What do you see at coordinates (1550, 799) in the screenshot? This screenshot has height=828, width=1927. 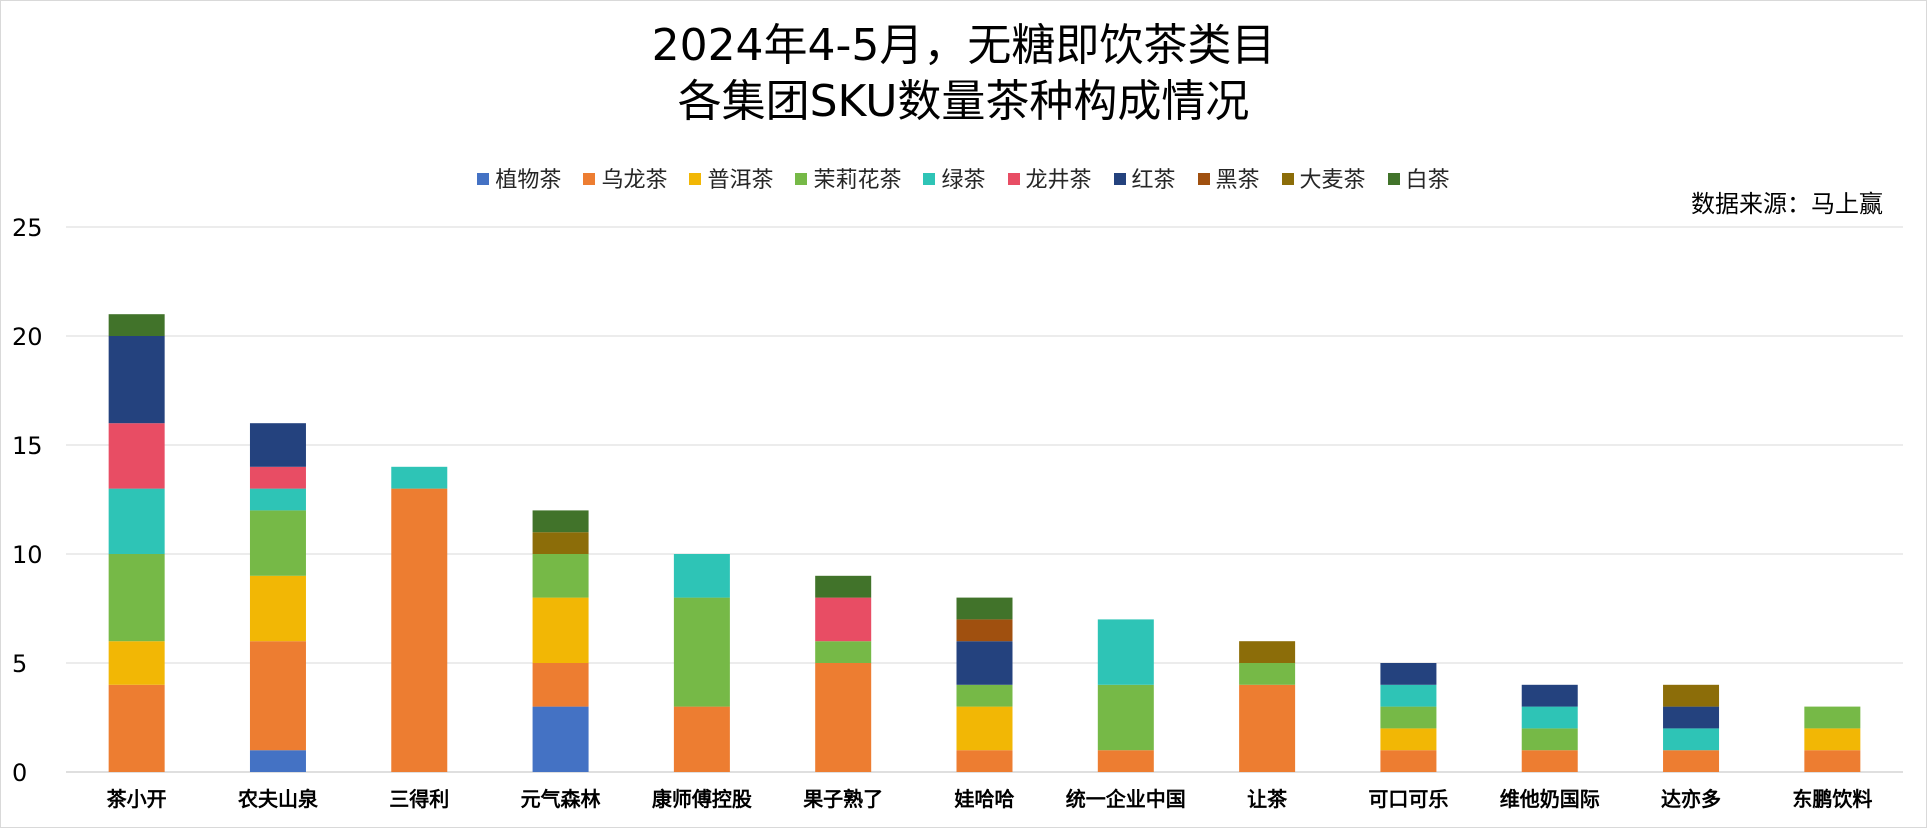 I see `x-tick-label: 维他奶国际` at bounding box center [1550, 799].